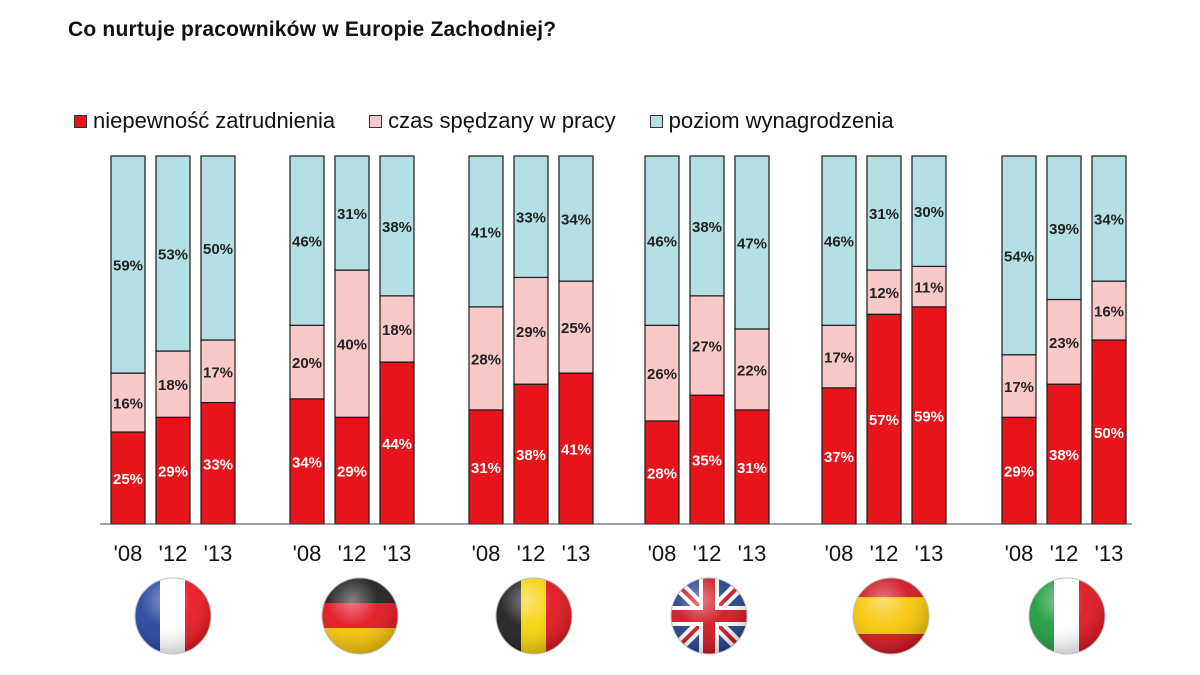 The height and width of the screenshot is (675, 1200). I want to click on legend-label: czas spędzany w pracy, so click(502, 120).